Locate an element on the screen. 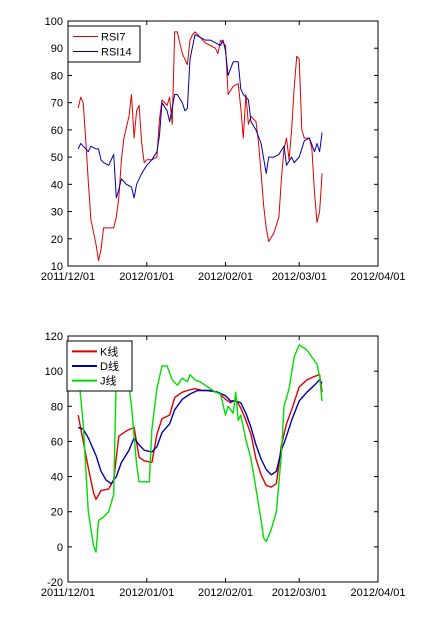 This screenshot has height=626, width=439. y-tick-label: -20 is located at coordinates (55, 583).